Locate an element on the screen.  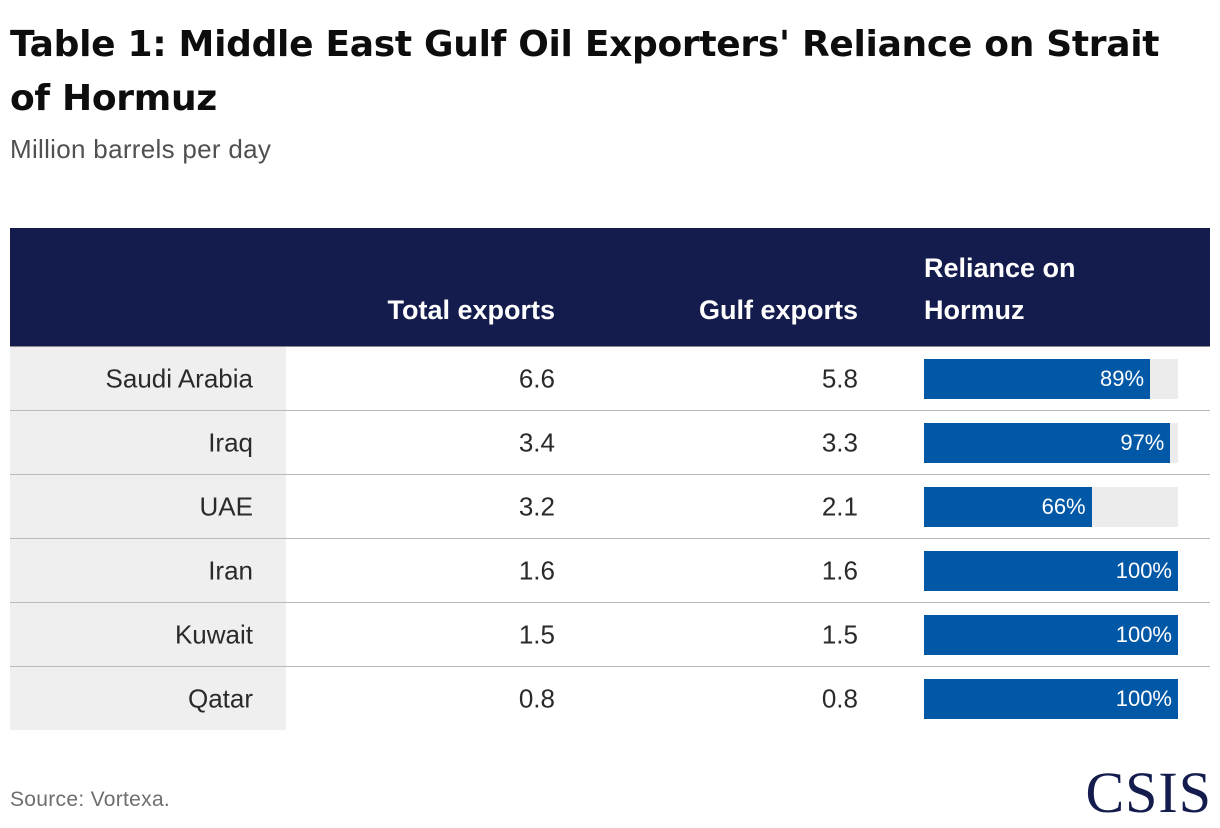
table-row: UAE 3.2 2.1 66% is located at coordinates (610, 507).